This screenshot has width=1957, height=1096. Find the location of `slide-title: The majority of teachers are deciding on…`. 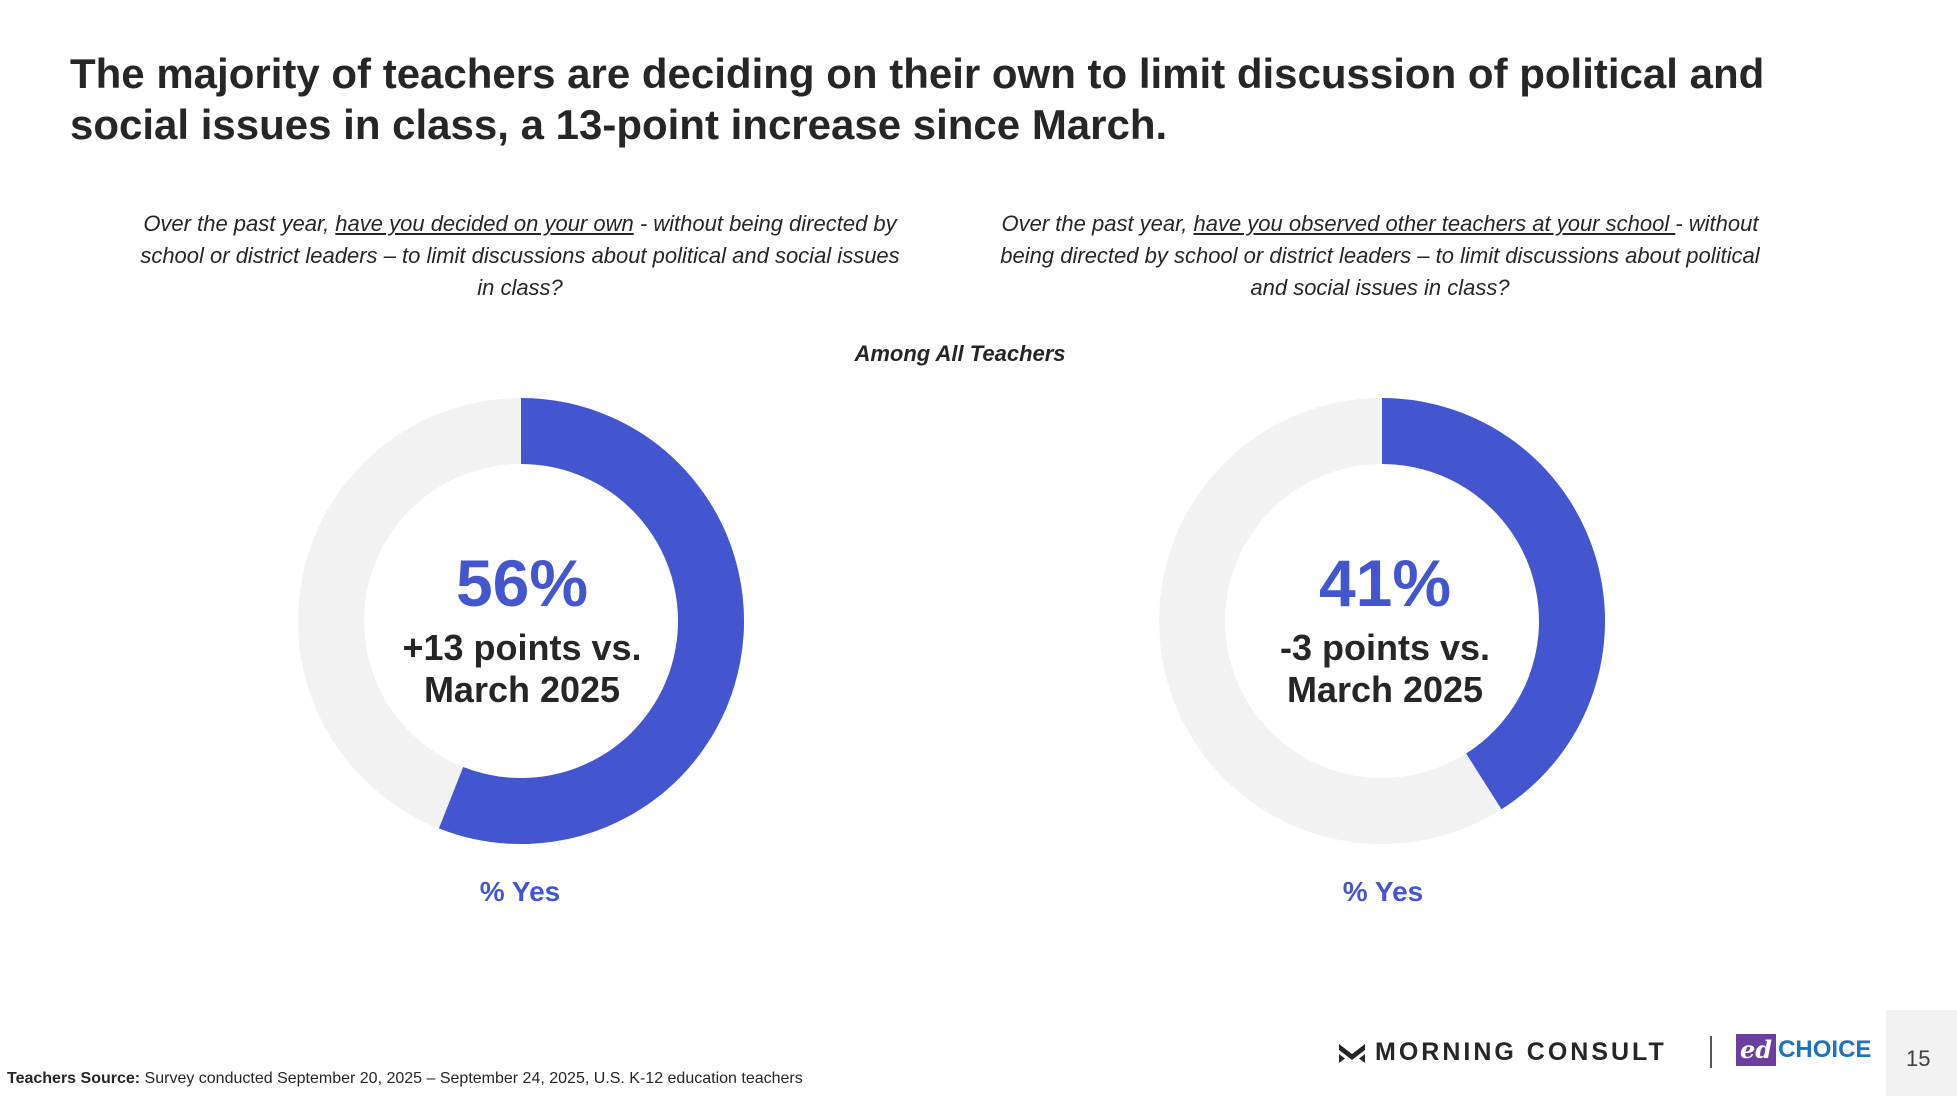

slide-title: The majority of teachers are deciding on… is located at coordinates (917, 99).